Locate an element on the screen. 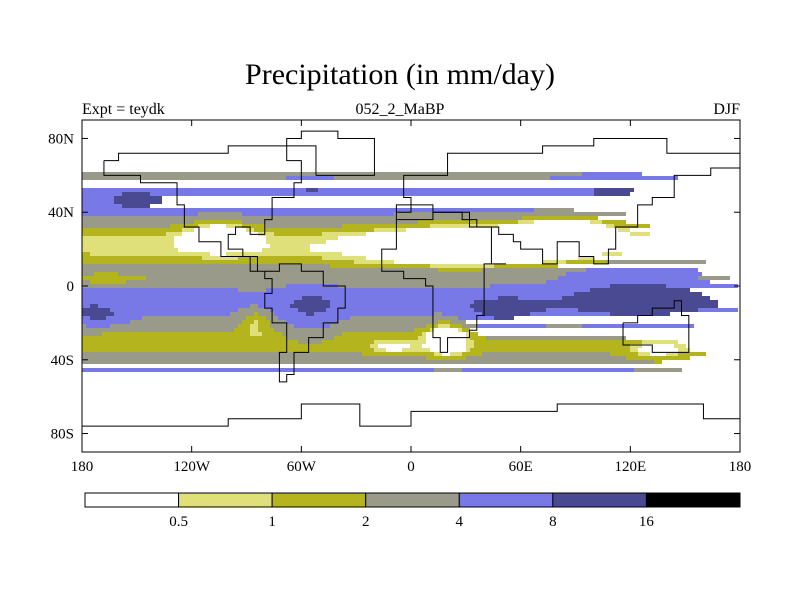 The width and height of the screenshot is (800, 600). season-label: DJF is located at coordinates (726, 109).